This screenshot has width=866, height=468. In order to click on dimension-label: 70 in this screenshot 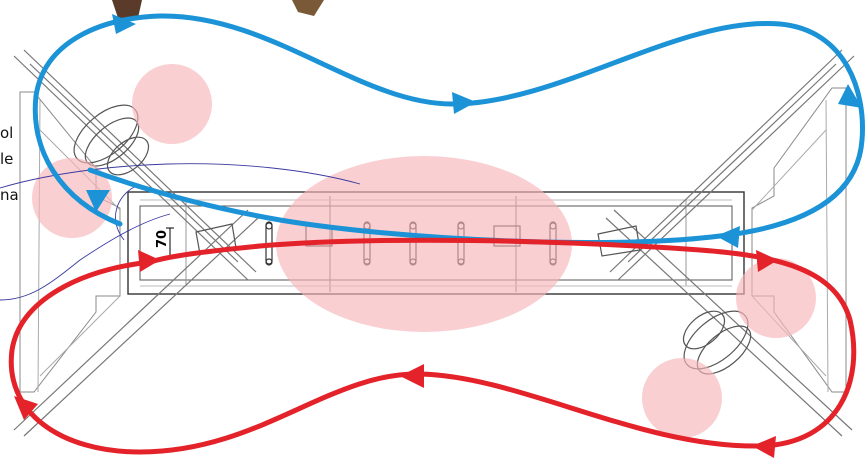, I will do `click(162, 239)`.